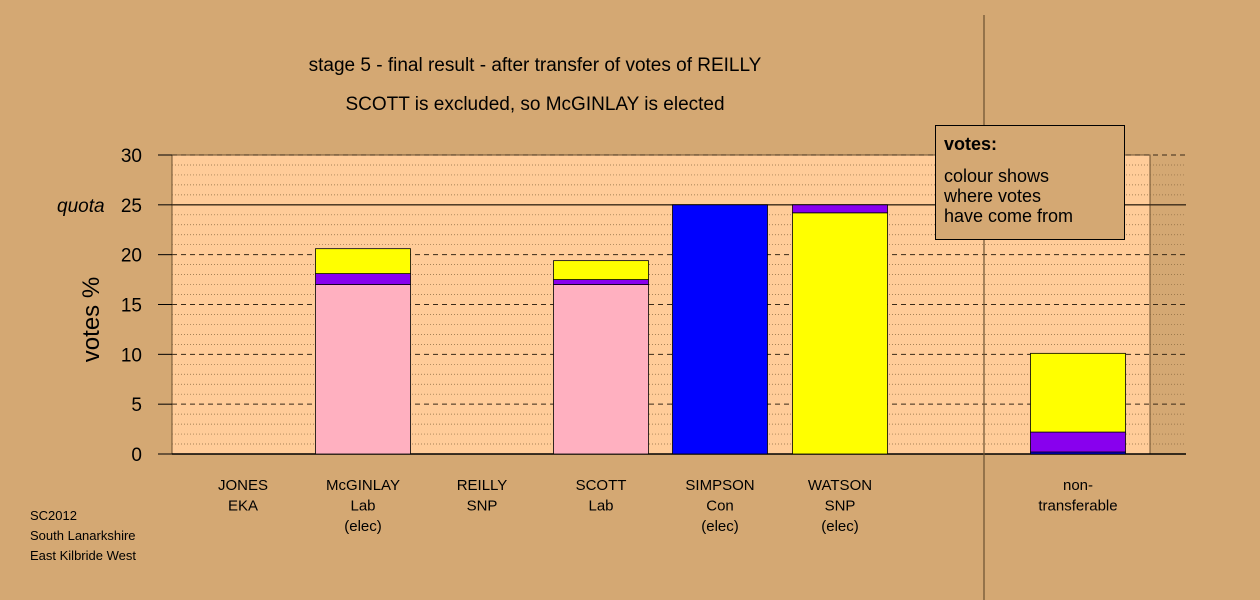  What do you see at coordinates (131, 306) in the screenshot?
I see `y-tick-label: 15` at bounding box center [131, 306].